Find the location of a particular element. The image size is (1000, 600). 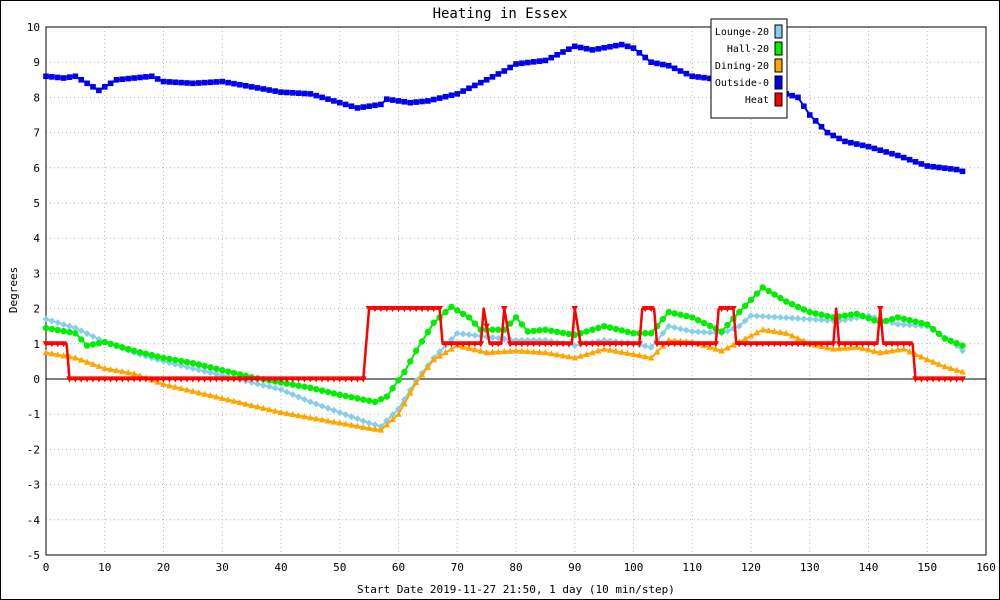

legend-label: Hall-20 is located at coordinates (748, 49).